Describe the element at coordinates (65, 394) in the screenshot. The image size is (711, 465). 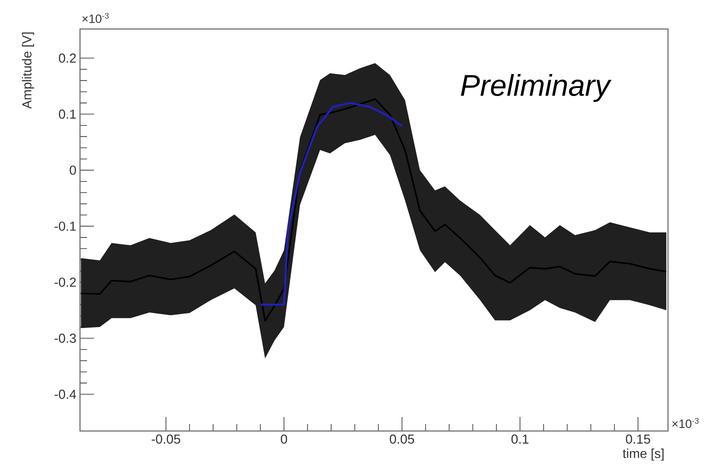
I see `y-tick-label: -0.4` at that location.